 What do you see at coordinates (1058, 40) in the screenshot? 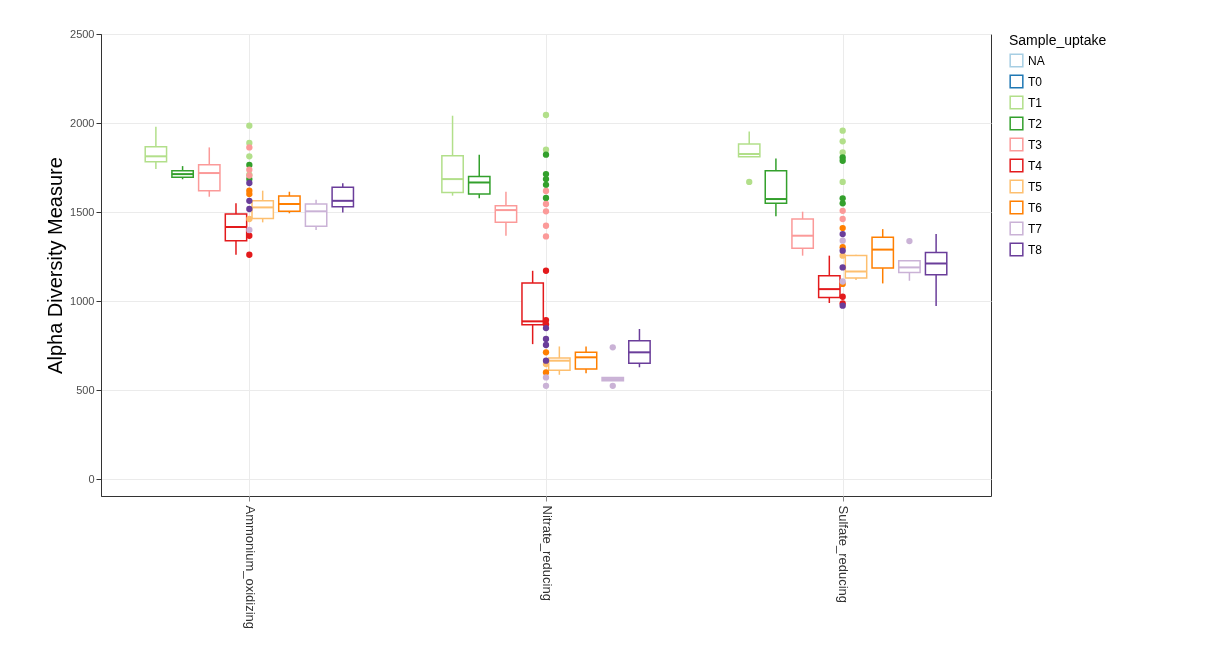
I see `legend-title: Sample_uptake` at bounding box center [1058, 40].